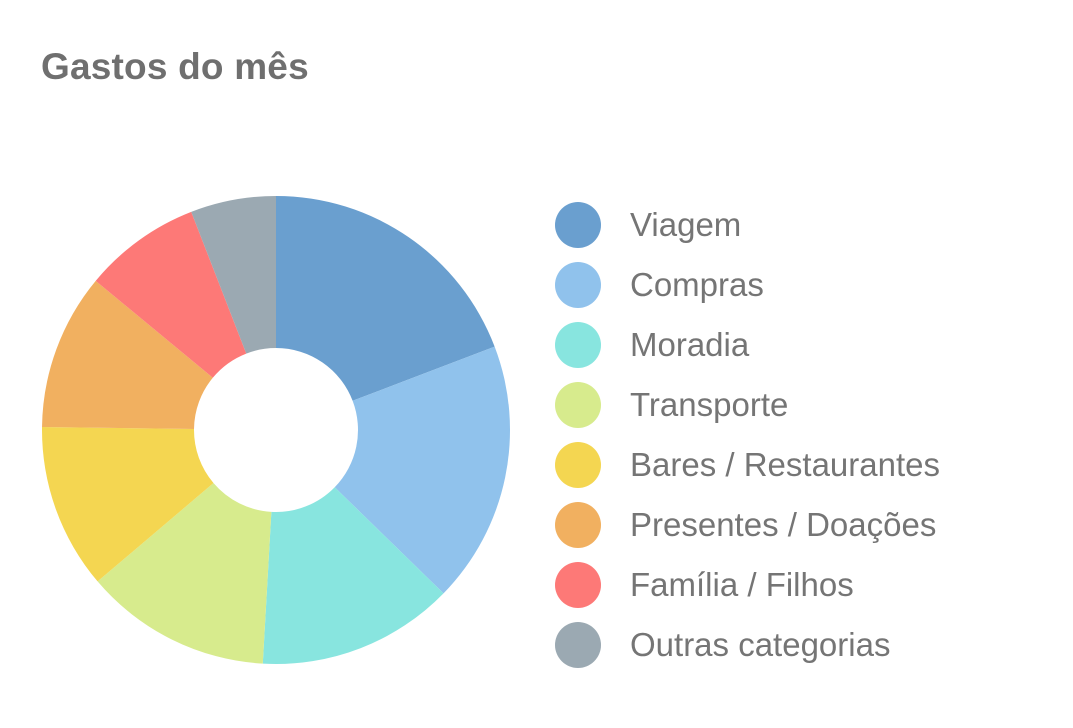 Image resolution: width=1073 pixels, height=728 pixels. I want to click on donut-slice-fam-lia-filhos, so click(171, 294).